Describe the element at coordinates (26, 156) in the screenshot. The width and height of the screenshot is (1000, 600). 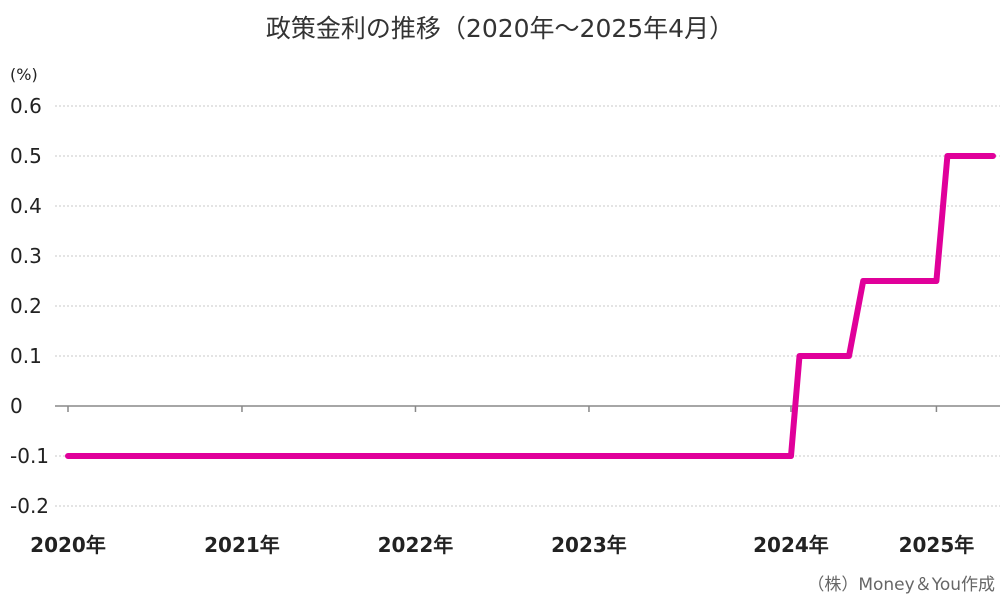
I see `y-tick-label: 0.5` at that location.